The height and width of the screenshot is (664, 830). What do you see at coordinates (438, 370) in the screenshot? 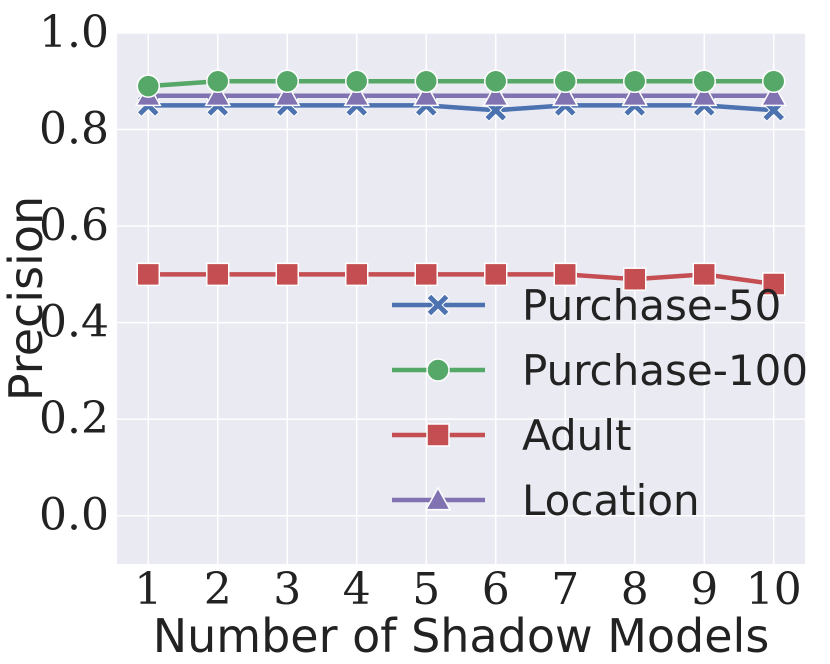
I see `legend-marker-circle-icon` at bounding box center [438, 370].